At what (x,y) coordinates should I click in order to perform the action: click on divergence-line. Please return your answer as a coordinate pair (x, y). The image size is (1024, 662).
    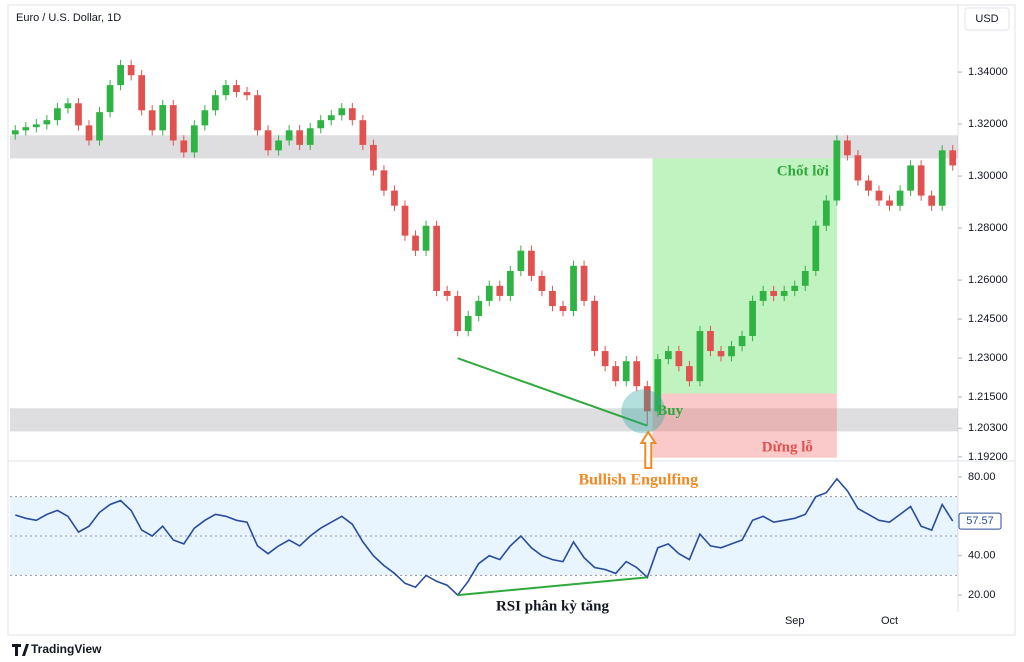
    Looking at the image, I should click on (552, 392).